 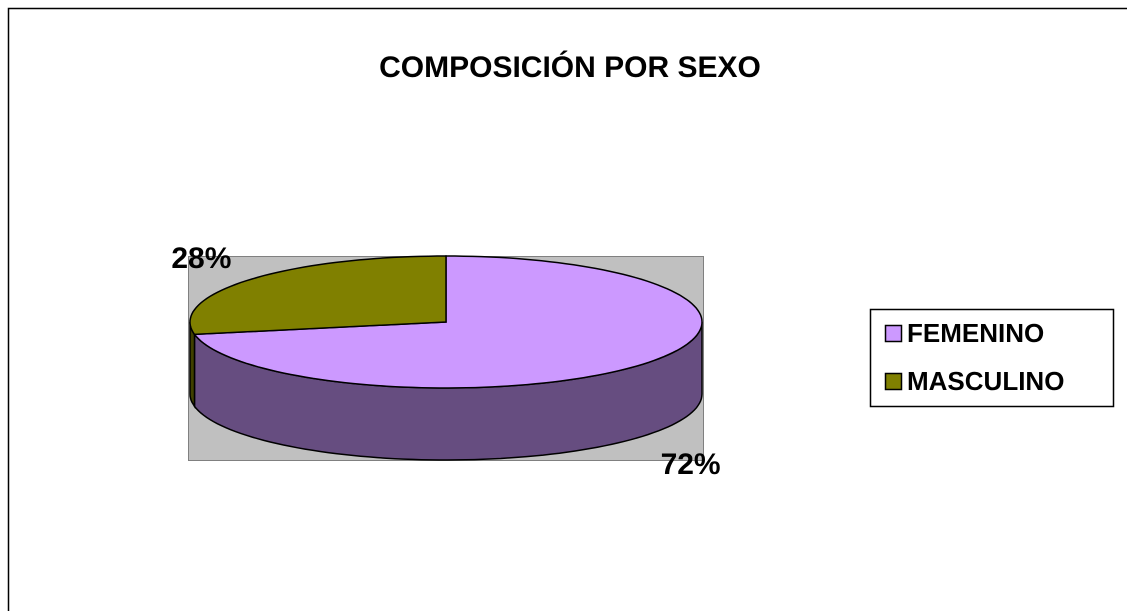 What do you see at coordinates (974, 357) in the screenshot?
I see `legend-entries: FEMENINO MASCULINO` at bounding box center [974, 357].